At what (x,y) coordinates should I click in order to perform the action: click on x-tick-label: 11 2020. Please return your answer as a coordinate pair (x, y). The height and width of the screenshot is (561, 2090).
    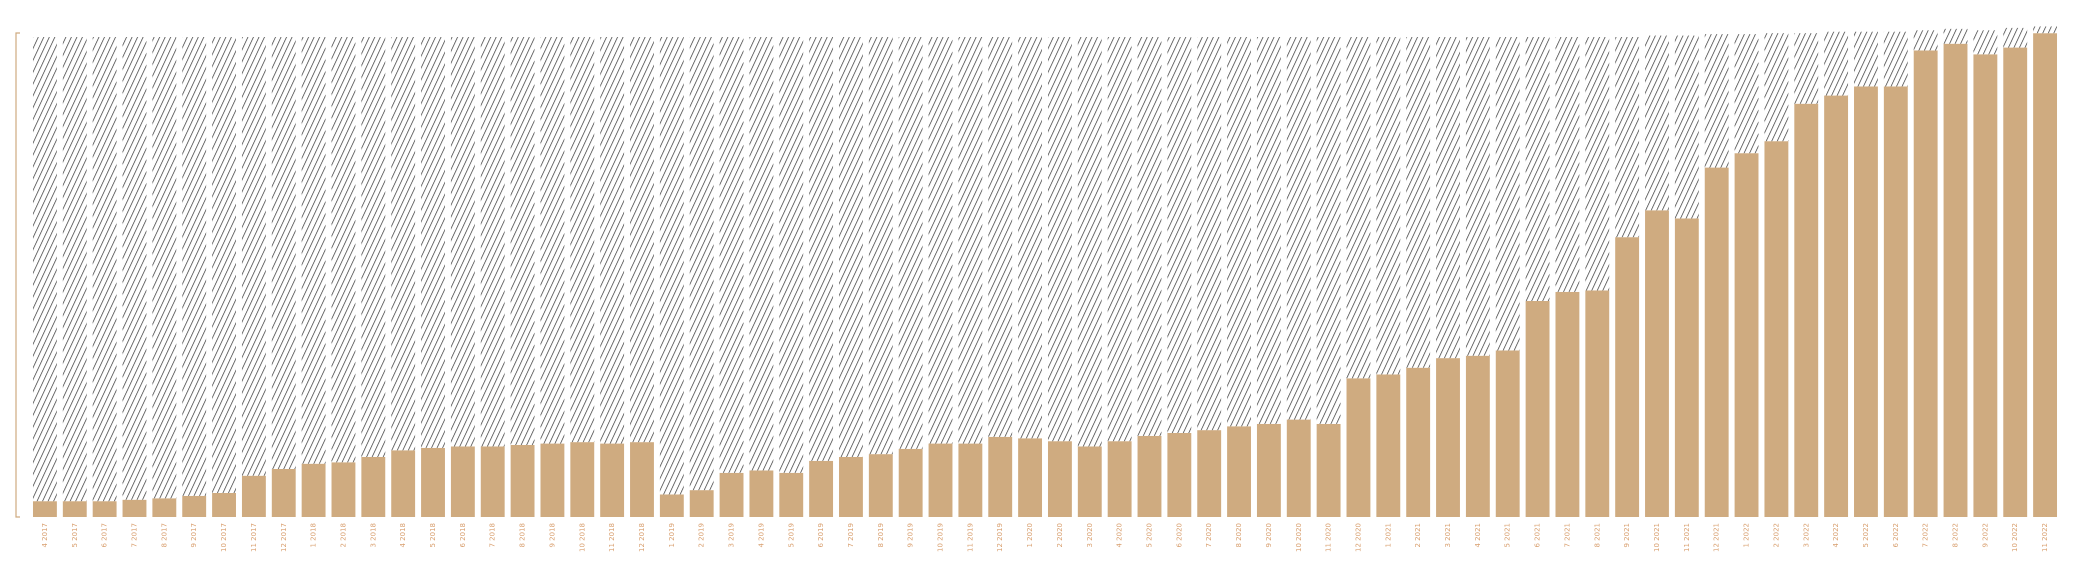
    Looking at the image, I should click on (1329, 537).